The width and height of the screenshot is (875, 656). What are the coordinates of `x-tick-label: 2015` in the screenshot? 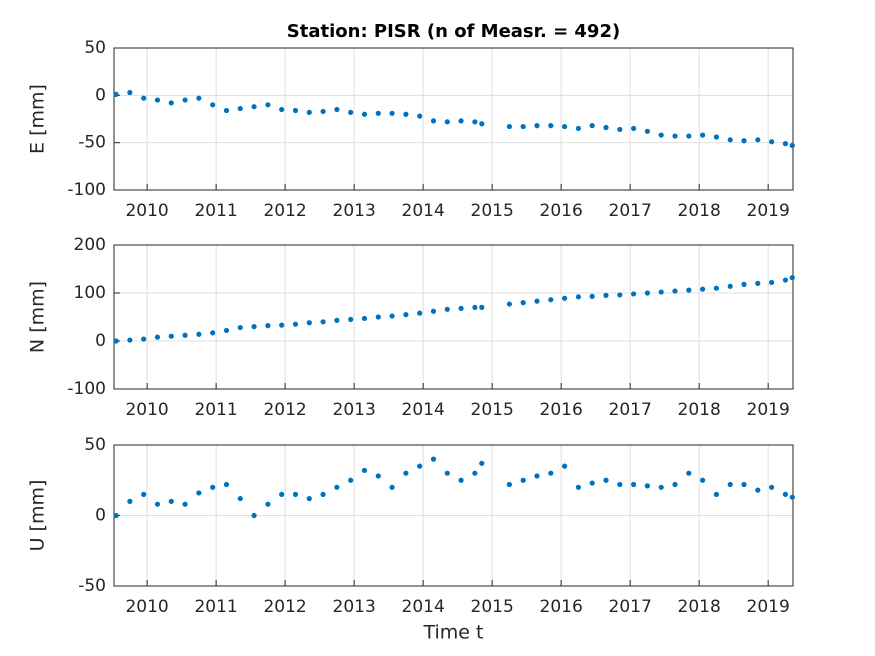 It's located at (492, 211).